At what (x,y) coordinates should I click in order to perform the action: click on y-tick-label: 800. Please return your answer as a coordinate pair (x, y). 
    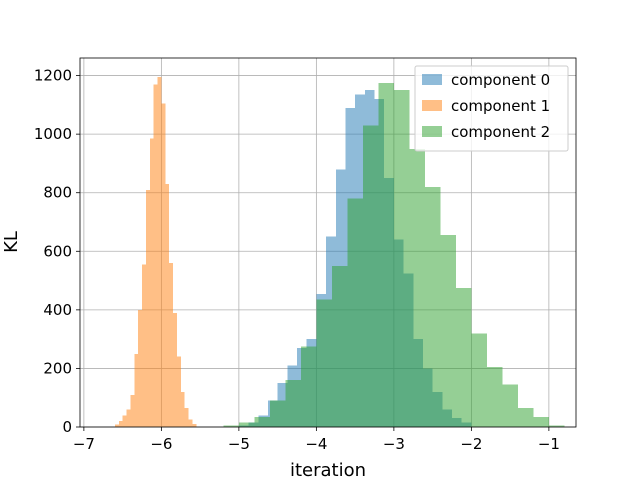
    Looking at the image, I should click on (57, 193).